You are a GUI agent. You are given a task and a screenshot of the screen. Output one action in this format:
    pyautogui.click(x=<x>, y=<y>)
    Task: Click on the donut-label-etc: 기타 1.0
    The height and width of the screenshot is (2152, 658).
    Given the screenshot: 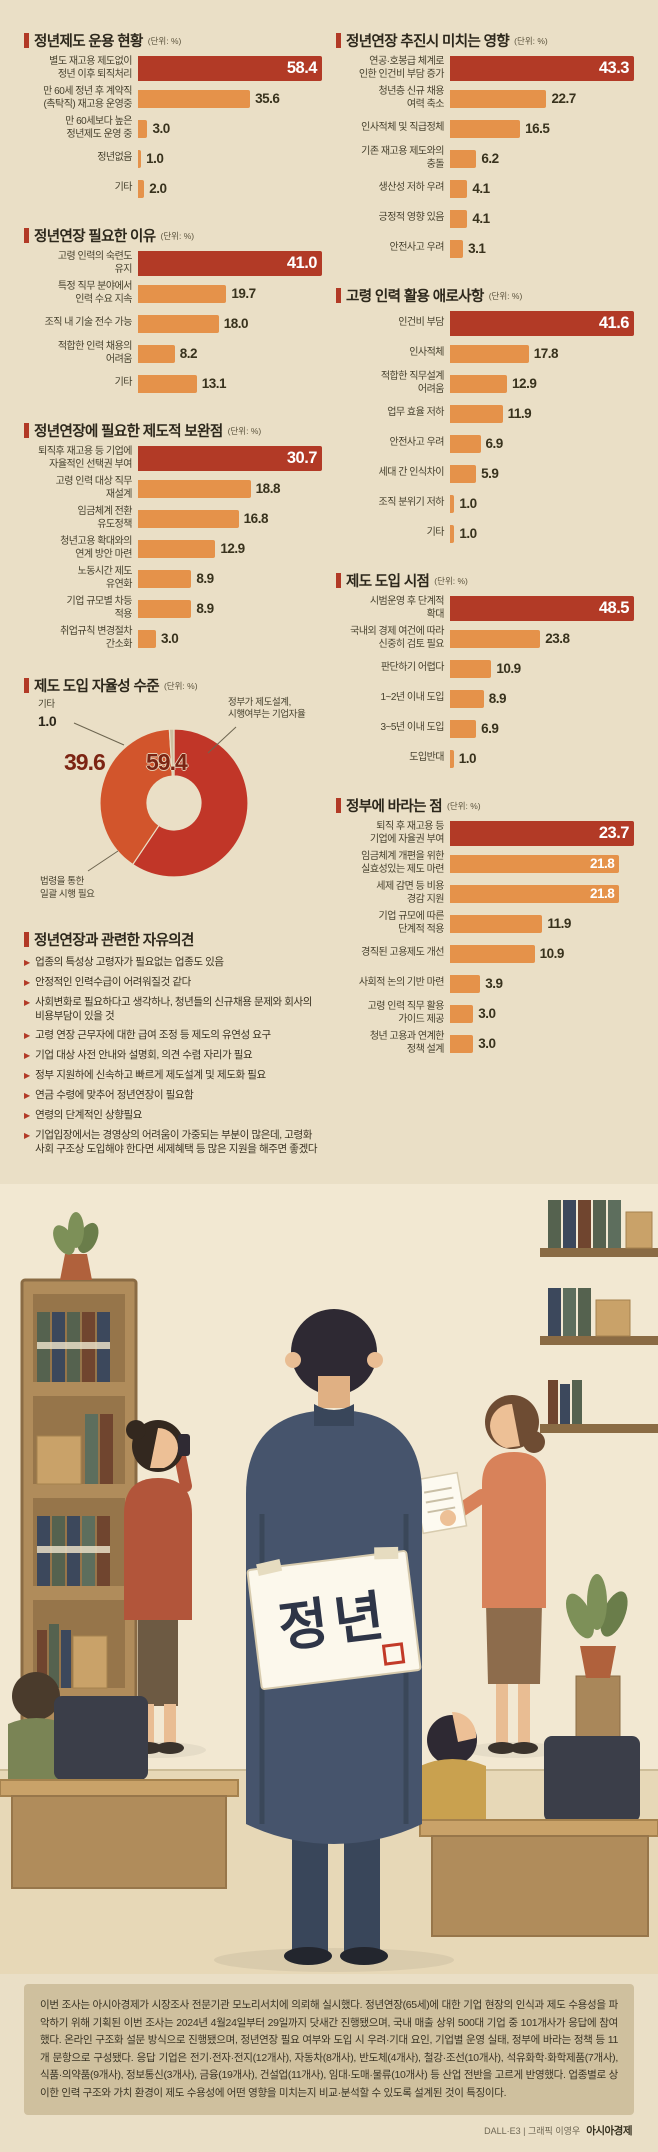 What is the action you would take?
    pyautogui.click(x=47, y=714)
    